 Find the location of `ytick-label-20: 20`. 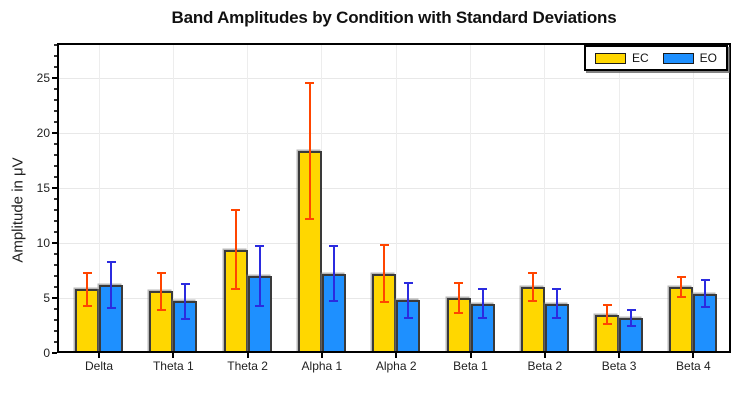

ytick-label-20: 20 is located at coordinates (43, 133).